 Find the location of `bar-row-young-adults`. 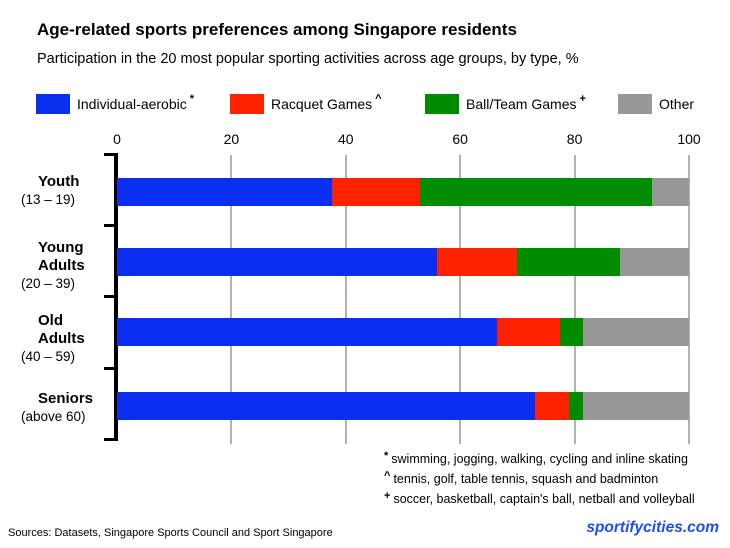

bar-row-young-adults is located at coordinates (403, 262).